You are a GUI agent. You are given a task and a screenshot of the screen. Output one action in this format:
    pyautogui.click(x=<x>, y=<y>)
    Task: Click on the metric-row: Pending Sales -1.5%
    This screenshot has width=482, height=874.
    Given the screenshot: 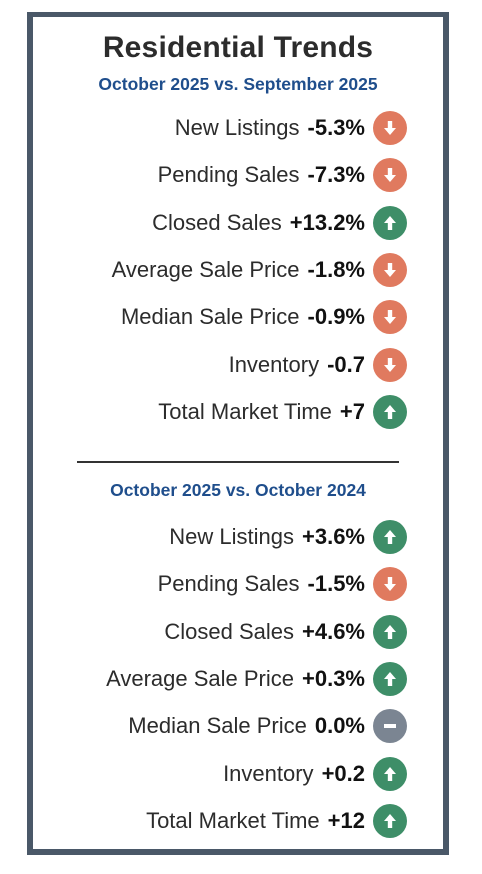 What is the action you would take?
    pyautogui.click(x=282, y=584)
    